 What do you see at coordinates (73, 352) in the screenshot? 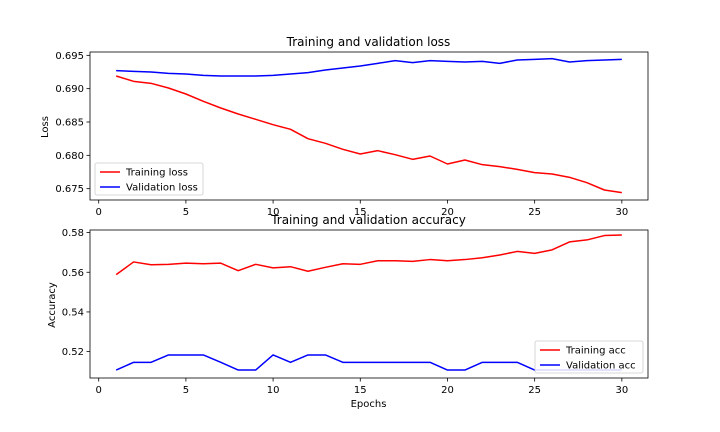
I see `y-tick-label: 0.52` at bounding box center [73, 352].